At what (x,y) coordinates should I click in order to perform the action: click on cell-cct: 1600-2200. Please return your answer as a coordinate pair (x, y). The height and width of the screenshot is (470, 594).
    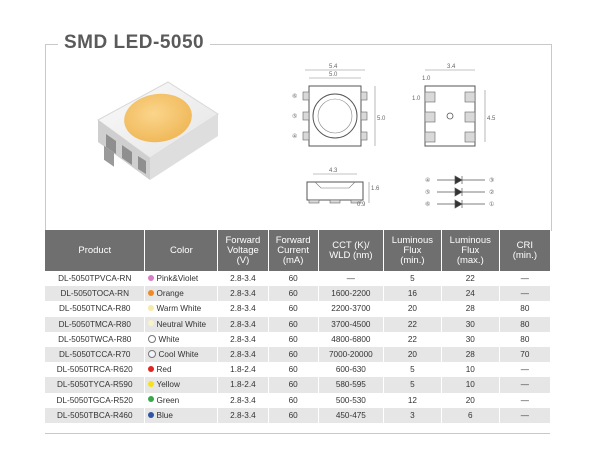
    Looking at the image, I should click on (351, 294).